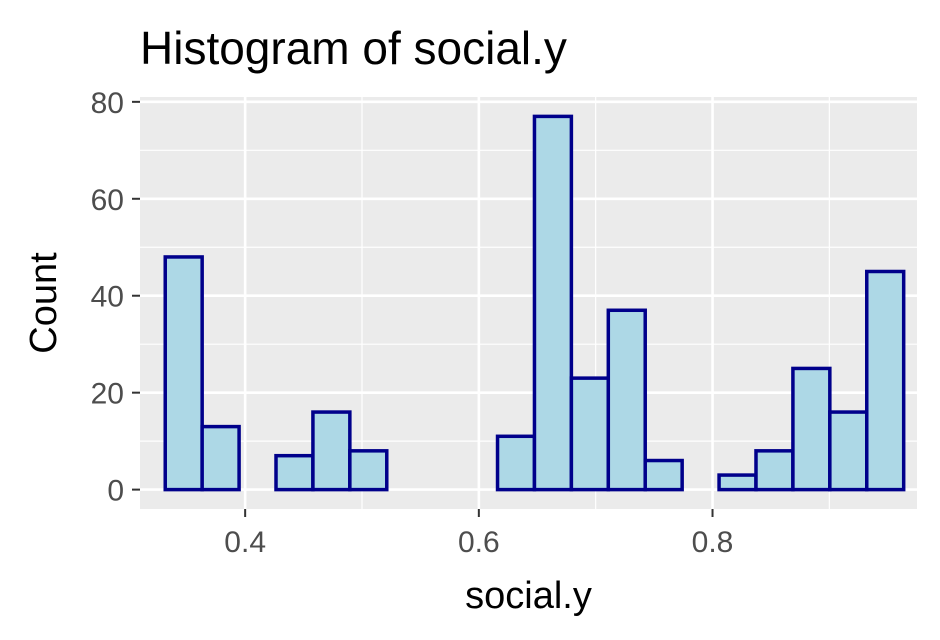  What do you see at coordinates (107, 394) in the screenshot?
I see `y-tick-label: 20` at bounding box center [107, 394].